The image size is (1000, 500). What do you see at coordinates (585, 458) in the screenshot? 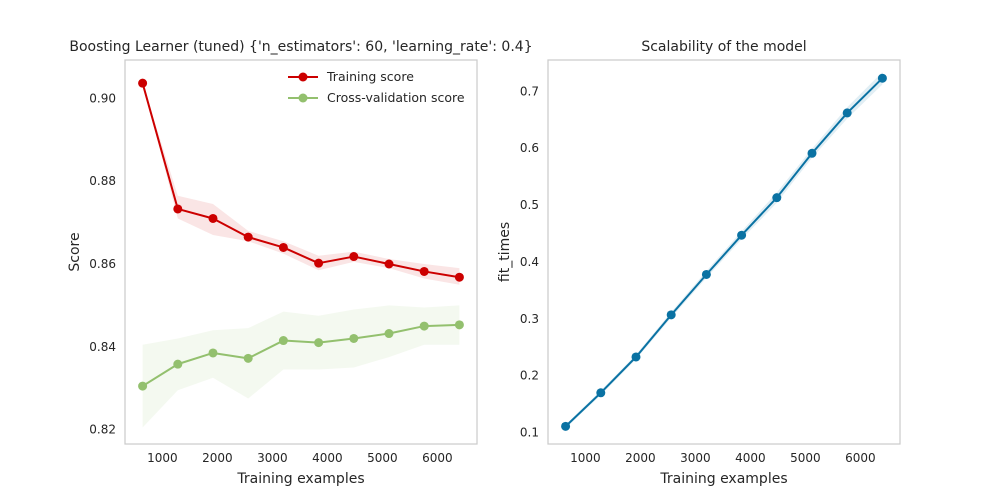
I see `scalability-xtick-label: 1000` at bounding box center [585, 458].